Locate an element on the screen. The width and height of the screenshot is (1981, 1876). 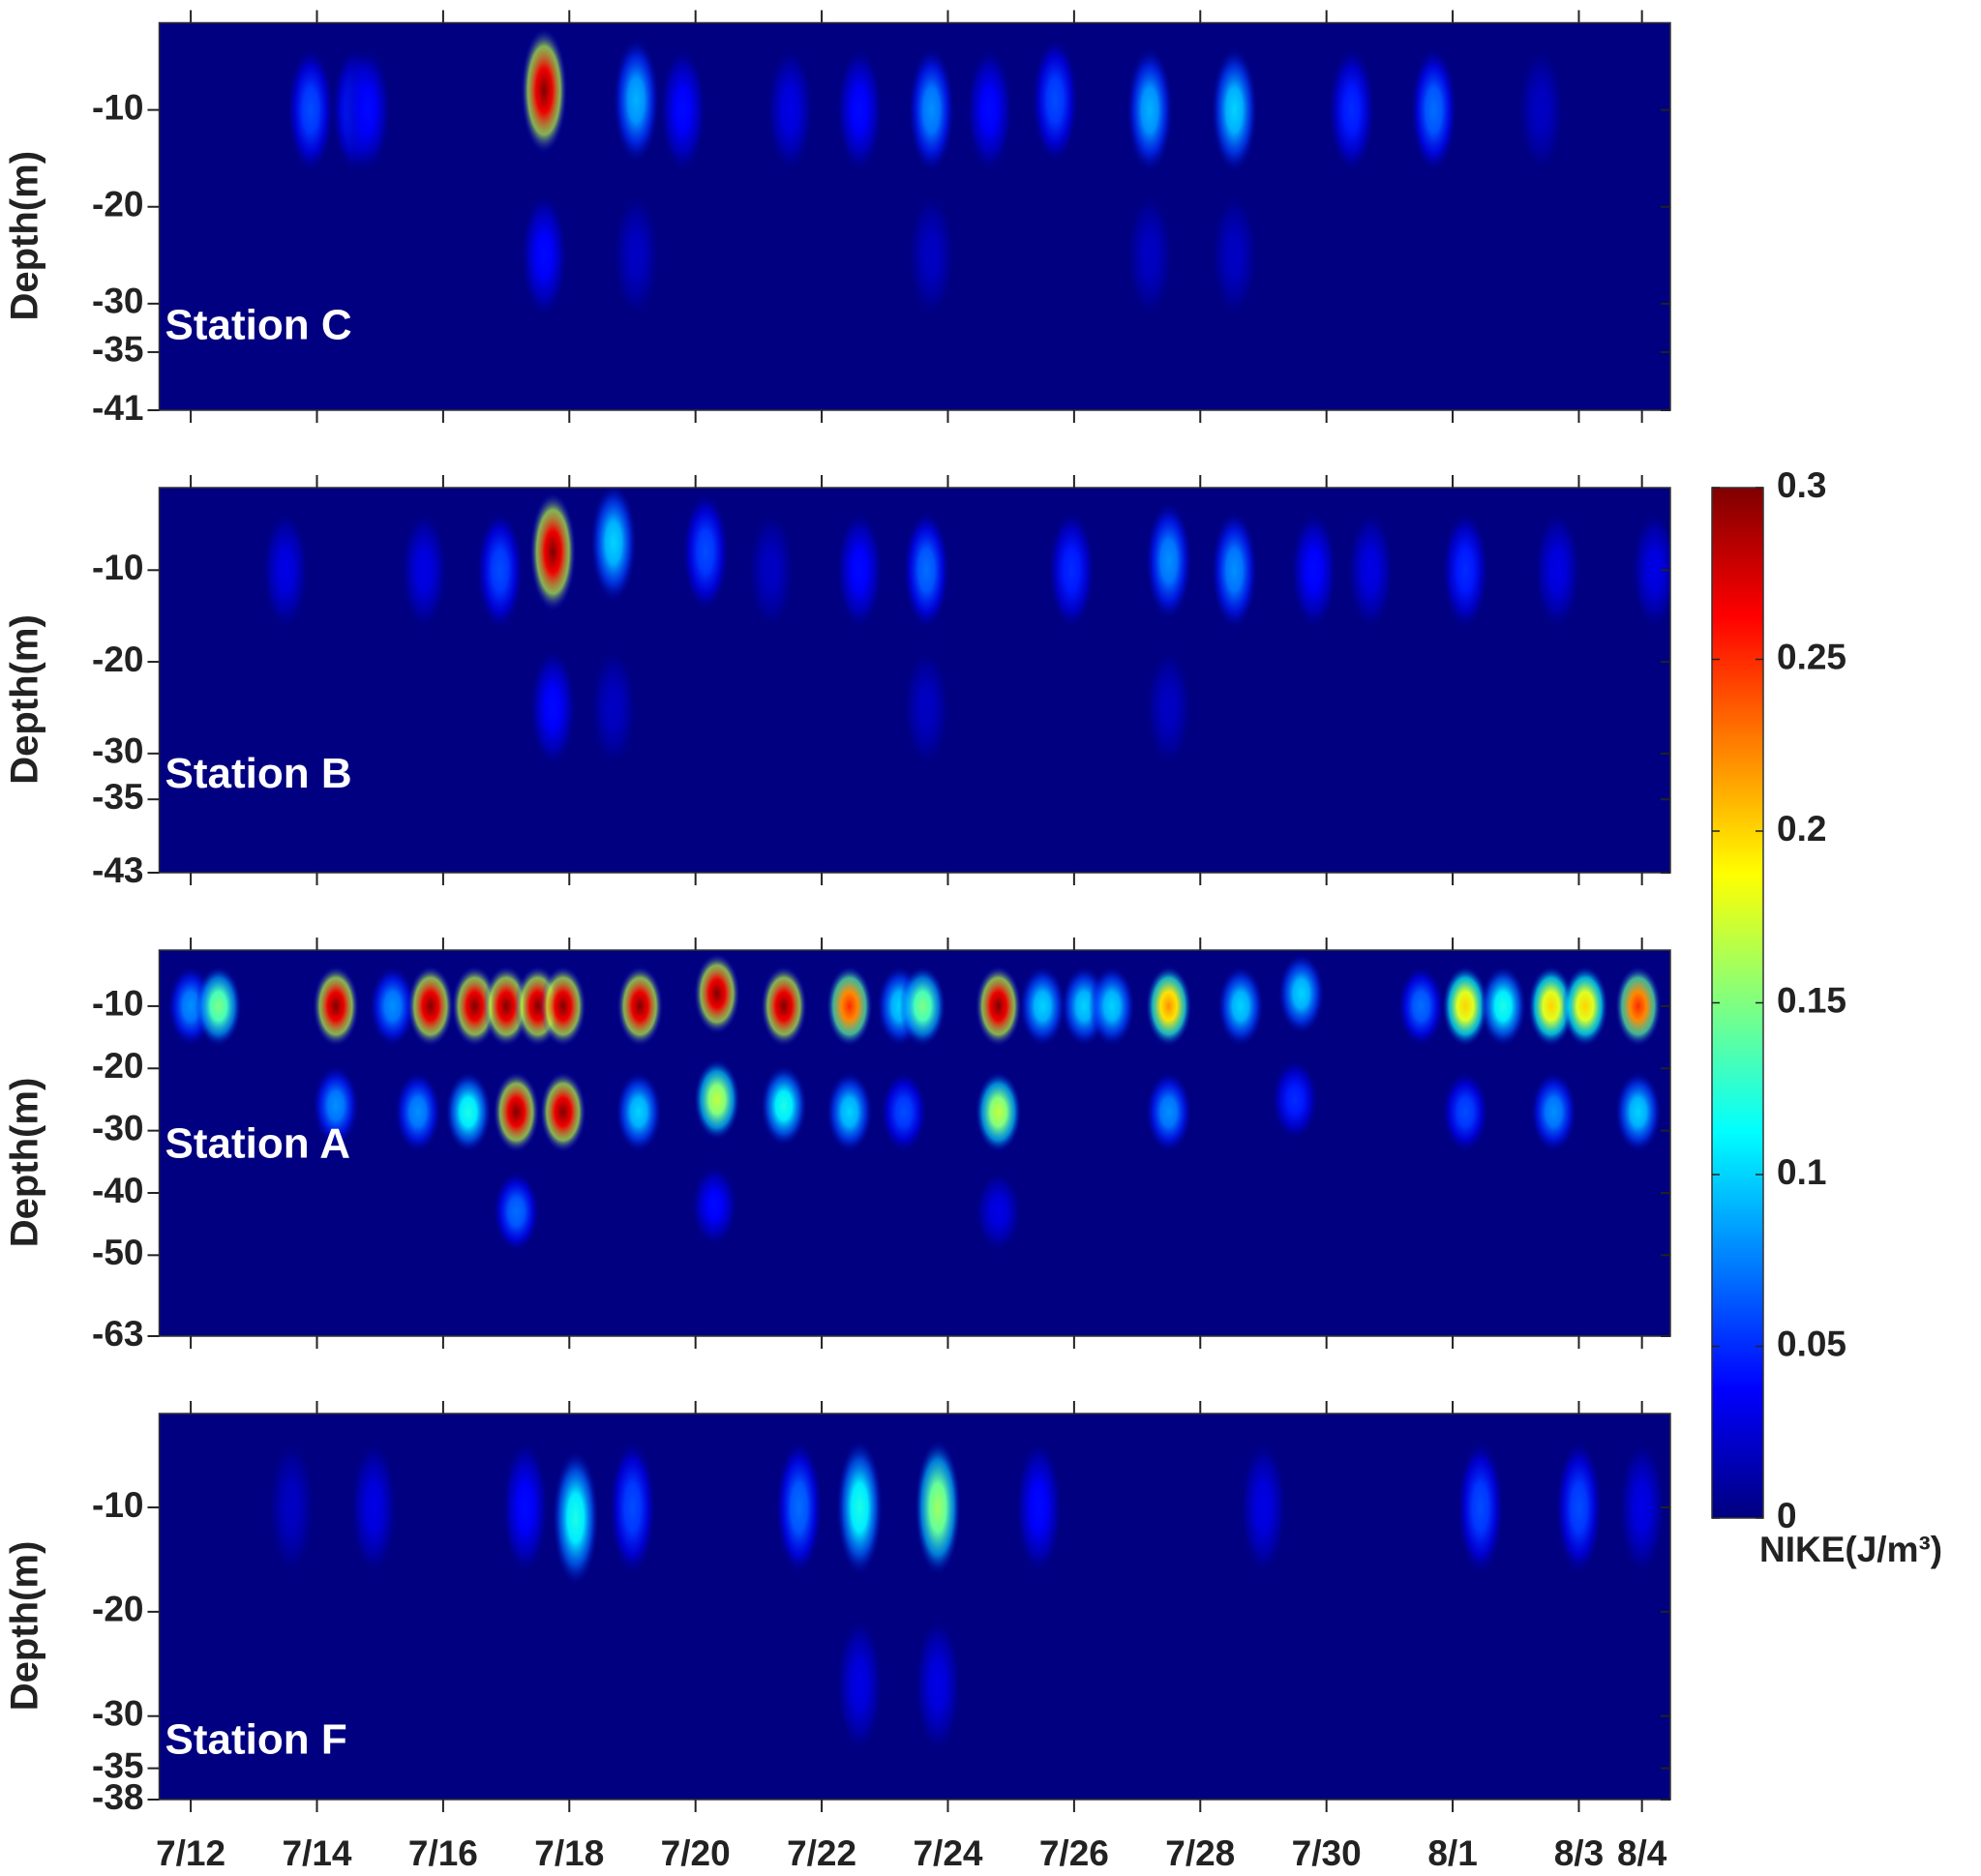
x-tick-label: 8/1 is located at coordinates (1452, 1853).